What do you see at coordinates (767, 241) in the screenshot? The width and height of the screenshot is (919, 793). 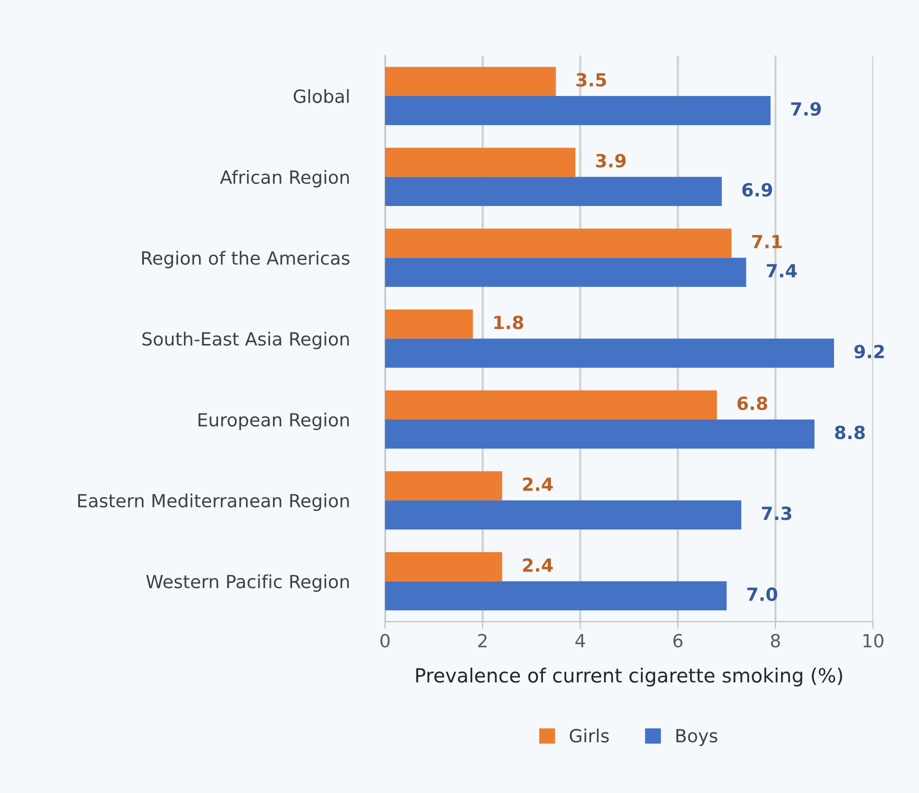 I see `data-label: 7.1` at bounding box center [767, 241].